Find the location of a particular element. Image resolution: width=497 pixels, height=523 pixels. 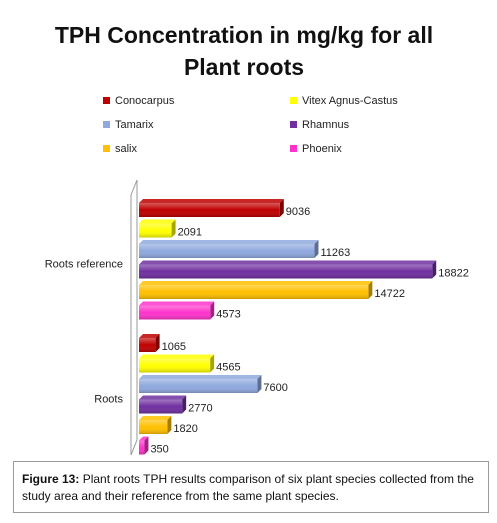

data-label: 4565 is located at coordinates (228, 368).